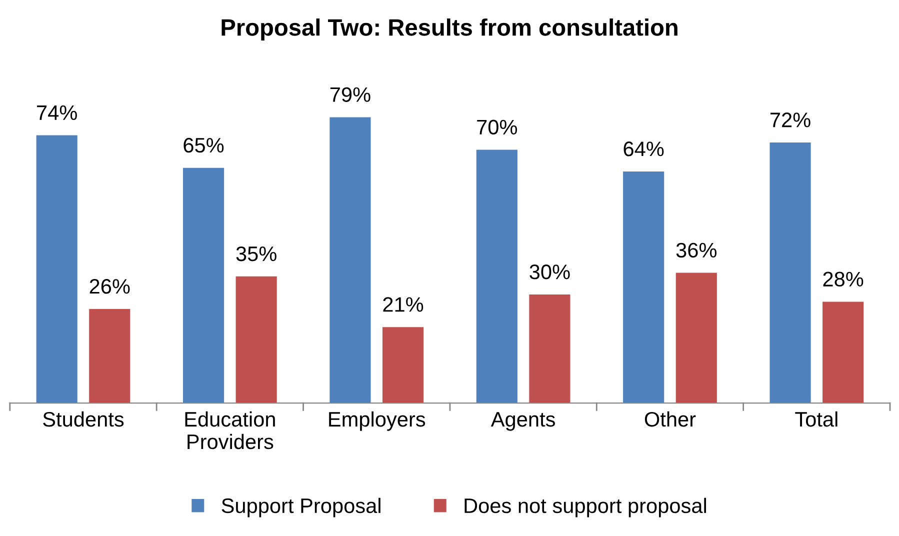  What do you see at coordinates (450, 29) in the screenshot?
I see `chart-title: Proposal Two: Results from consultation` at bounding box center [450, 29].